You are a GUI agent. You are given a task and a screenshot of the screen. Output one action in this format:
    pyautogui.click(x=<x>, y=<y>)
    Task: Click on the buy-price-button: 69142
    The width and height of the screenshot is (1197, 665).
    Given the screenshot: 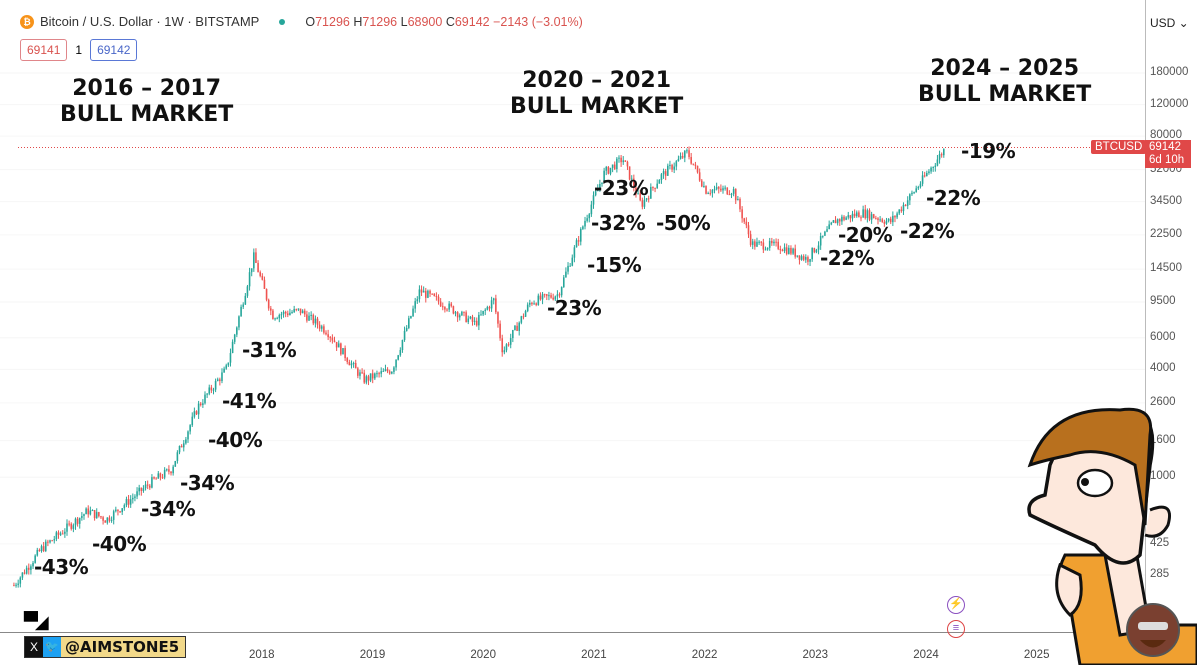 What is the action you would take?
    pyautogui.click(x=114, y=50)
    